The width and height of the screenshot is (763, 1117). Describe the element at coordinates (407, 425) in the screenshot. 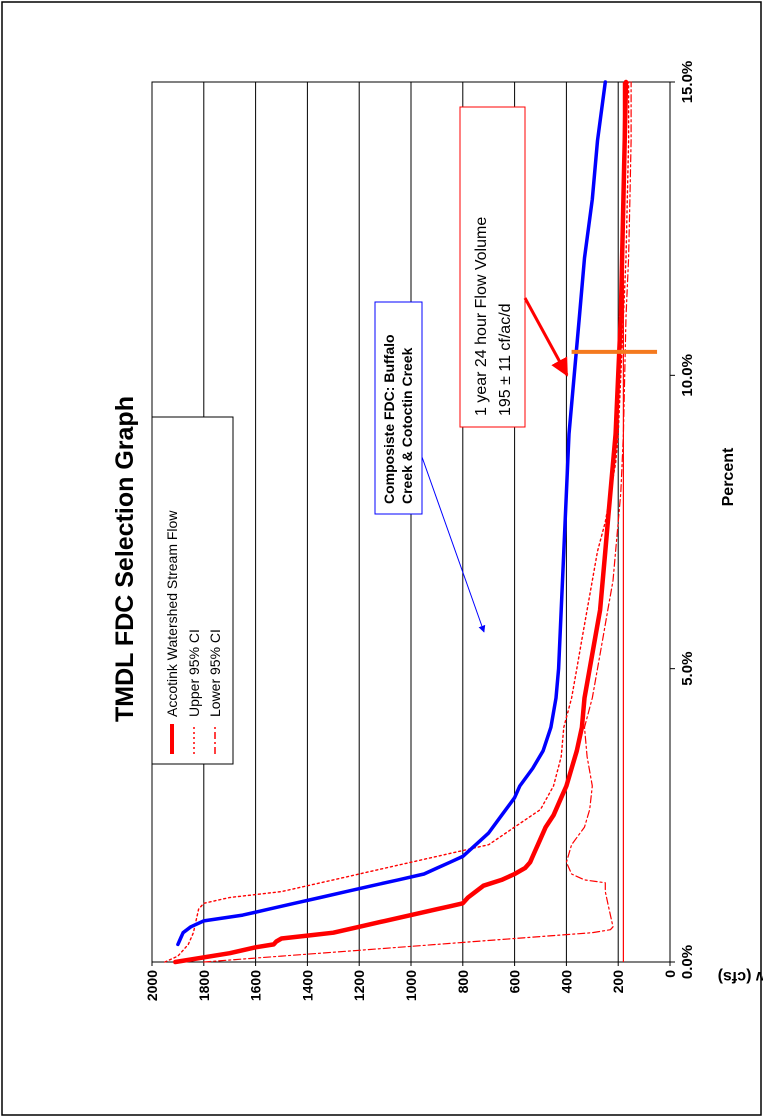

I see `composite-label-line-2: Creek & Cotoctin Creek` at that location.